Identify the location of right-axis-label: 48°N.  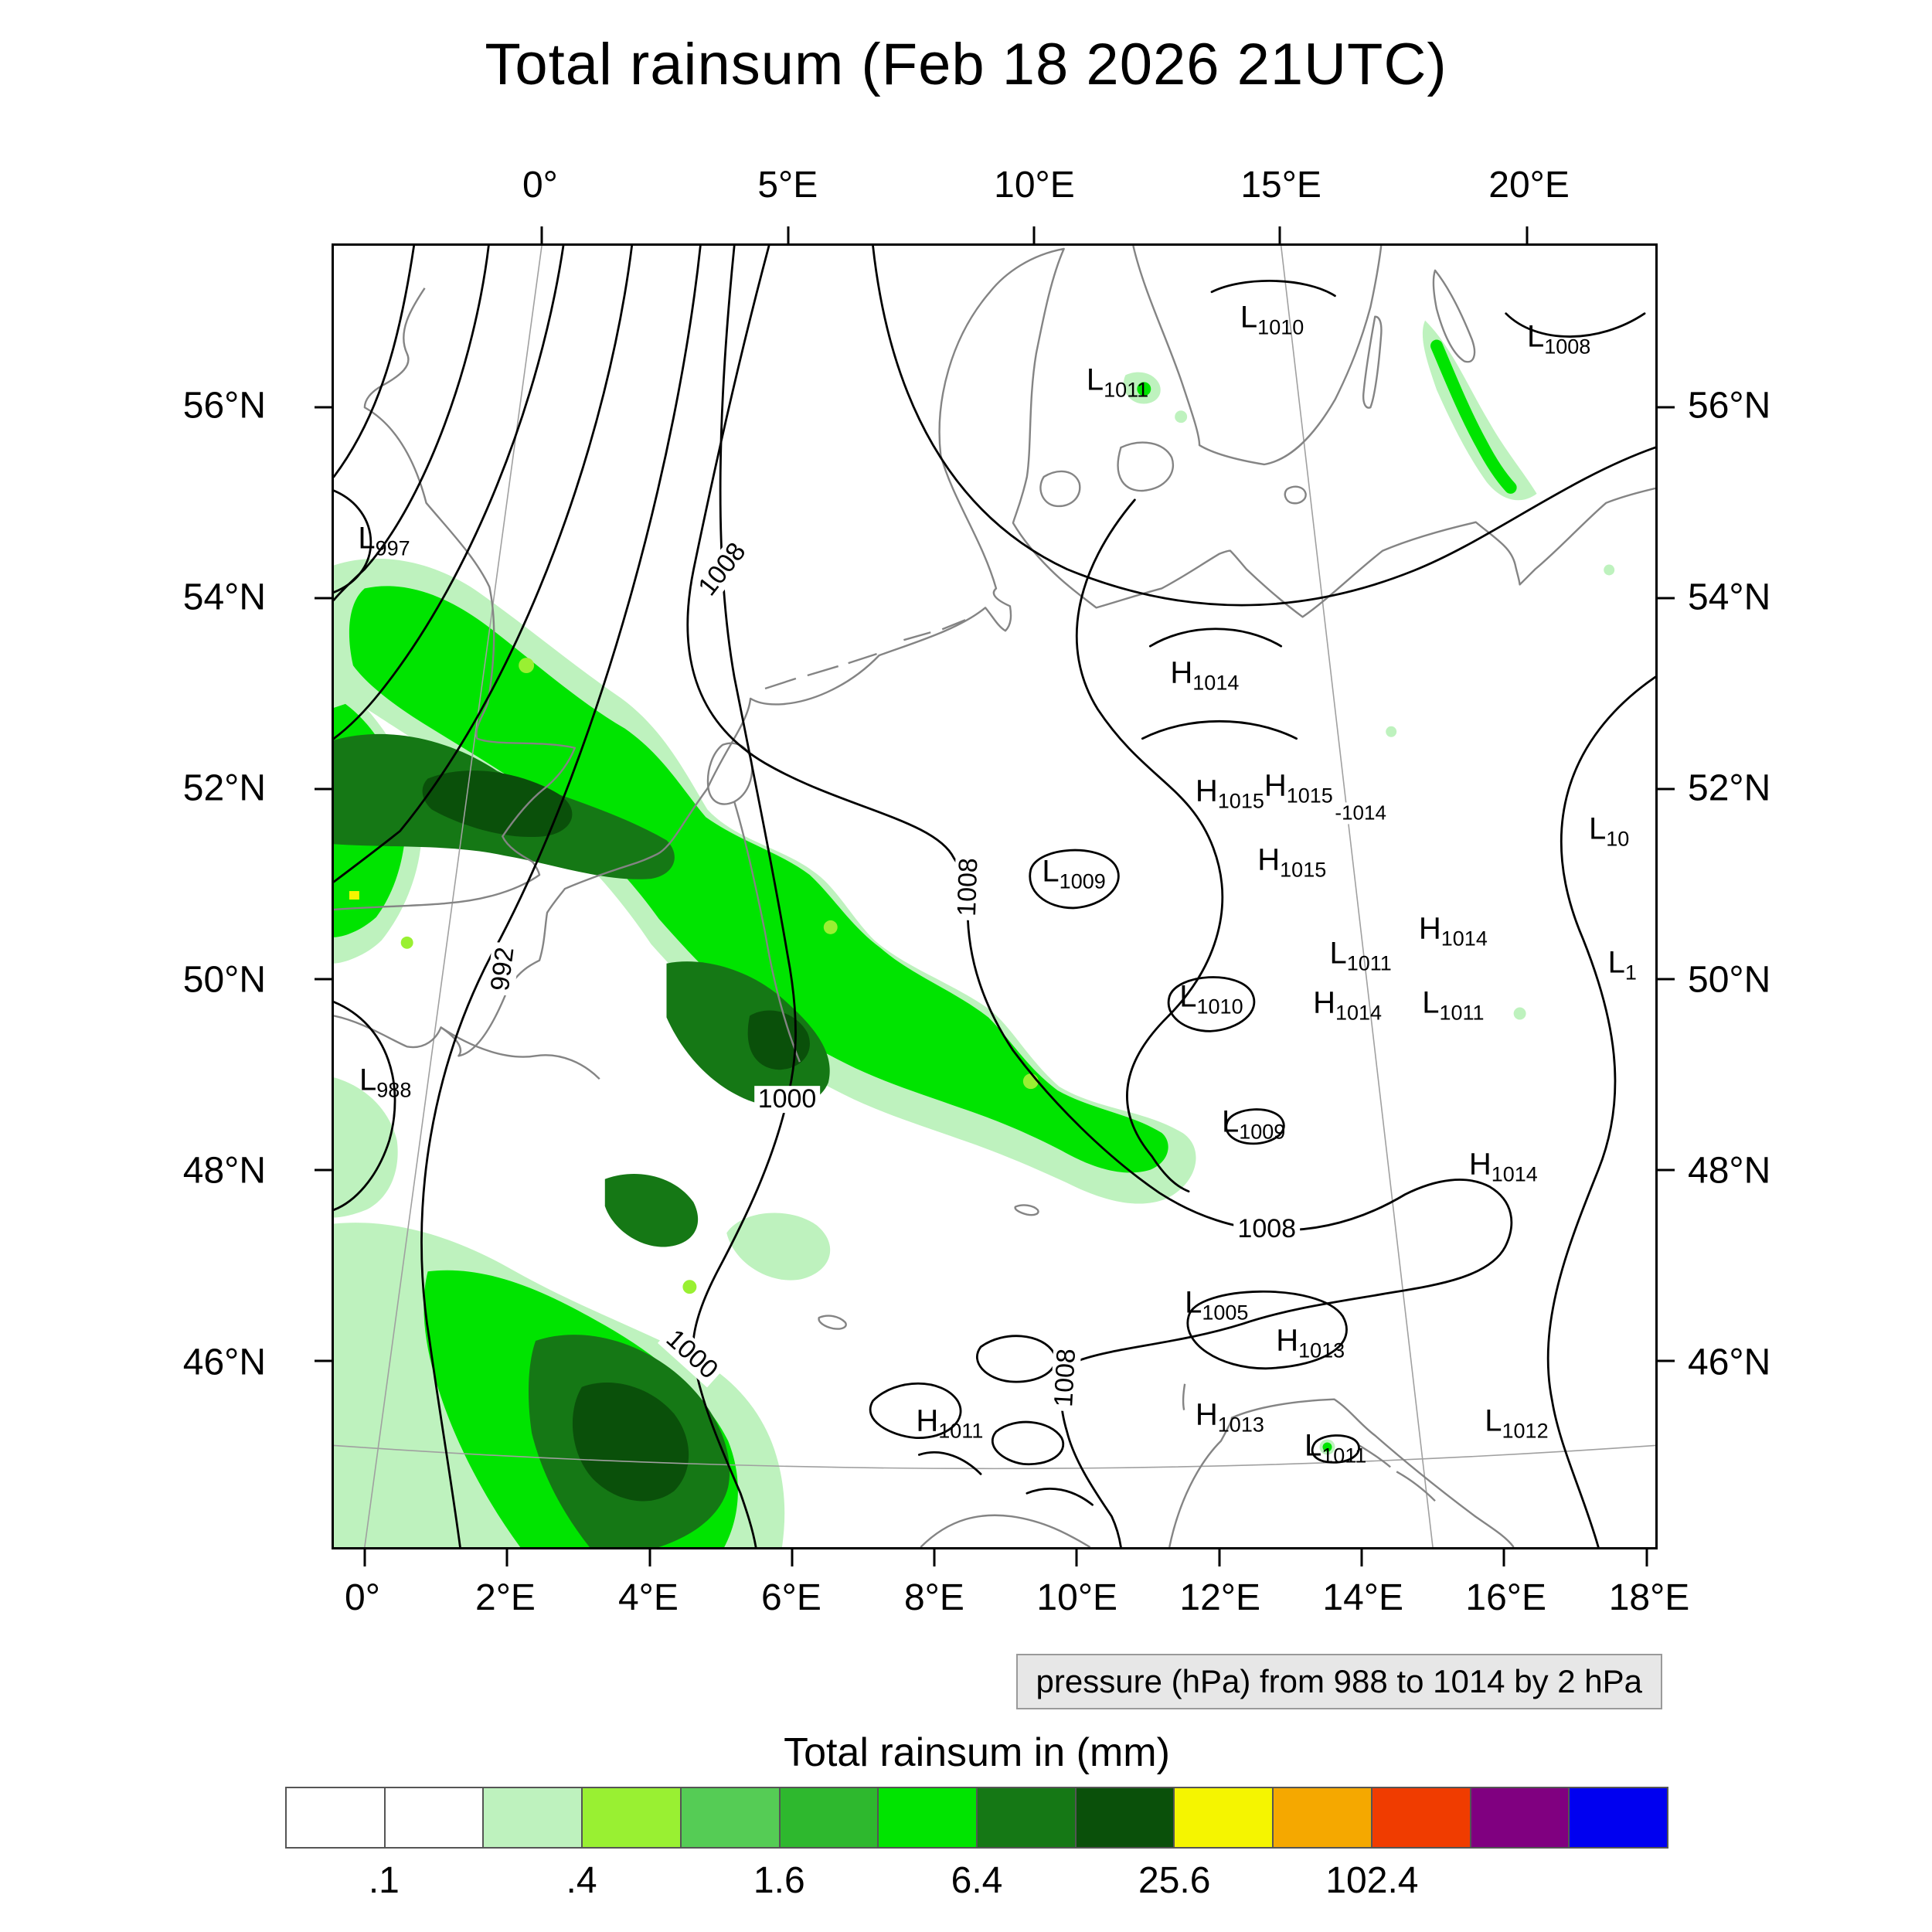
(1729, 1171).